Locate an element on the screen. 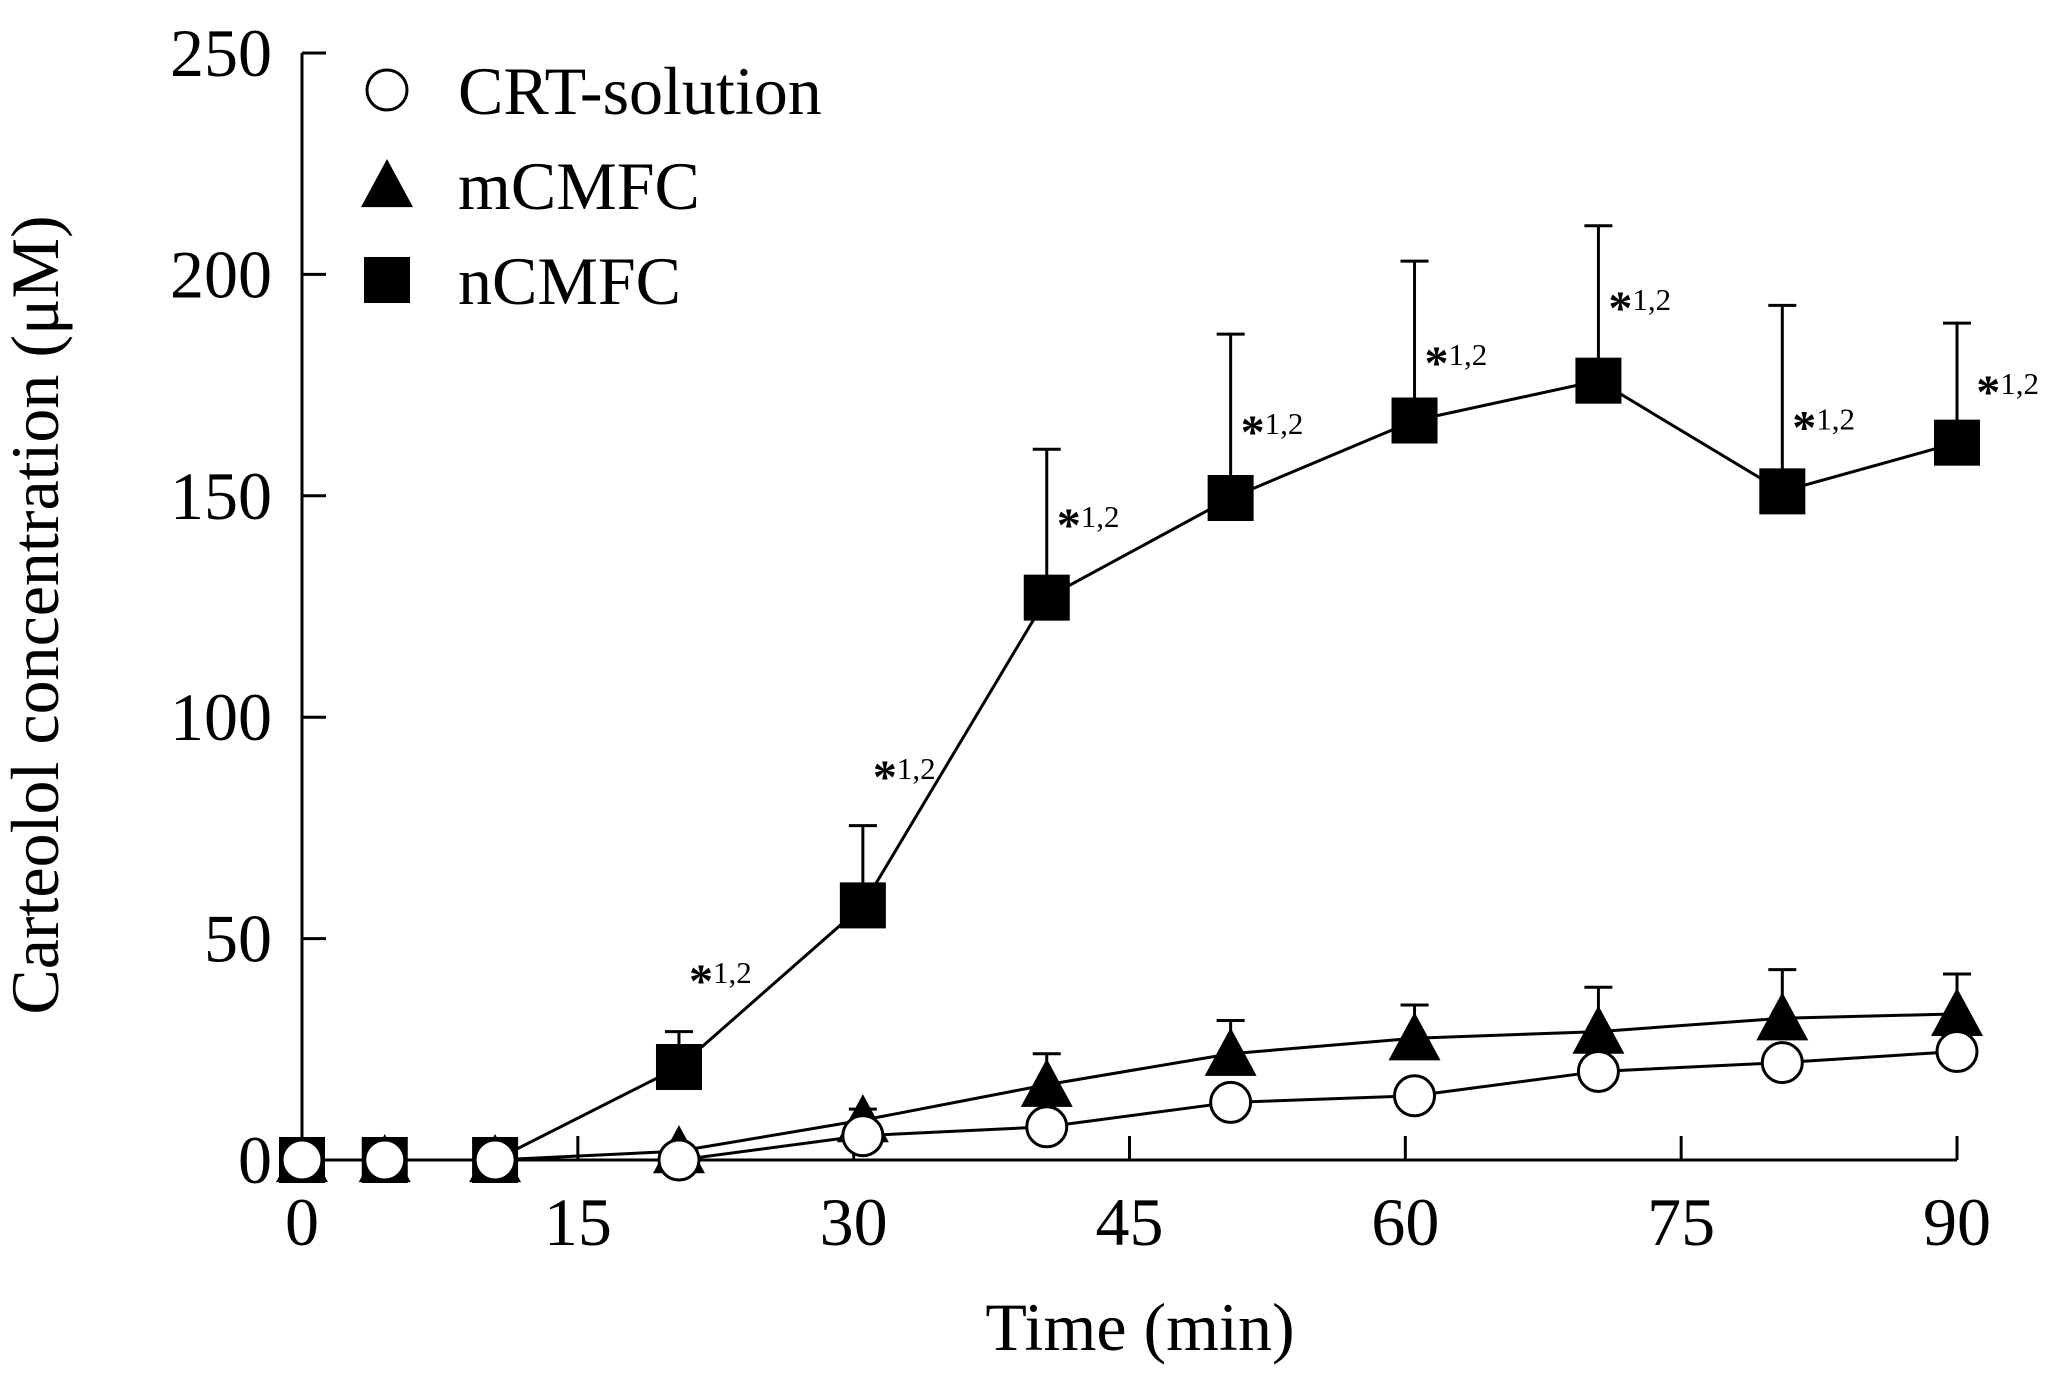 This screenshot has height=1386, width=2070. y-tick-label: 100 is located at coordinates (221, 717).